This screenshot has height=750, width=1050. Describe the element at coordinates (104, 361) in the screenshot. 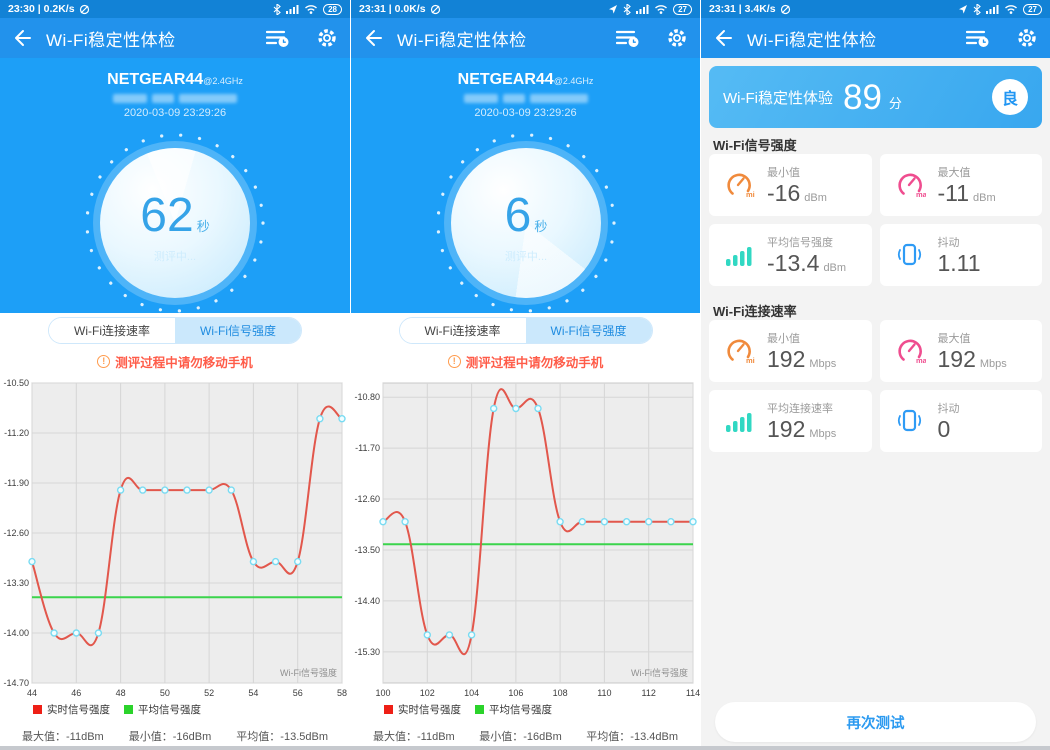

I see `warning-icon: !` at that location.